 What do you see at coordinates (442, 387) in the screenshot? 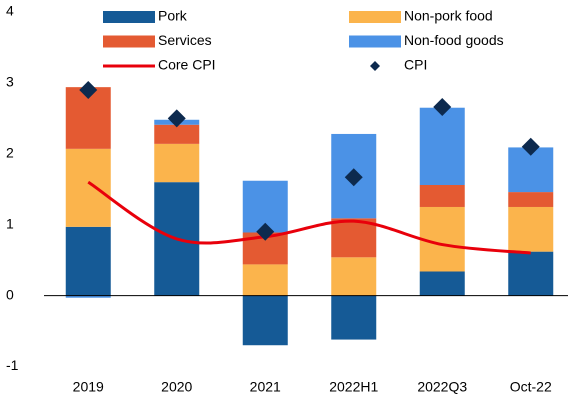
I see `x-tick-label: 2022Q3` at bounding box center [442, 387].